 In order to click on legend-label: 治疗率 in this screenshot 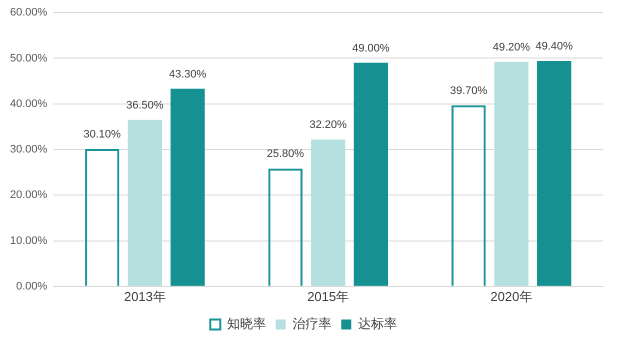, I will do `click(312, 324)`.